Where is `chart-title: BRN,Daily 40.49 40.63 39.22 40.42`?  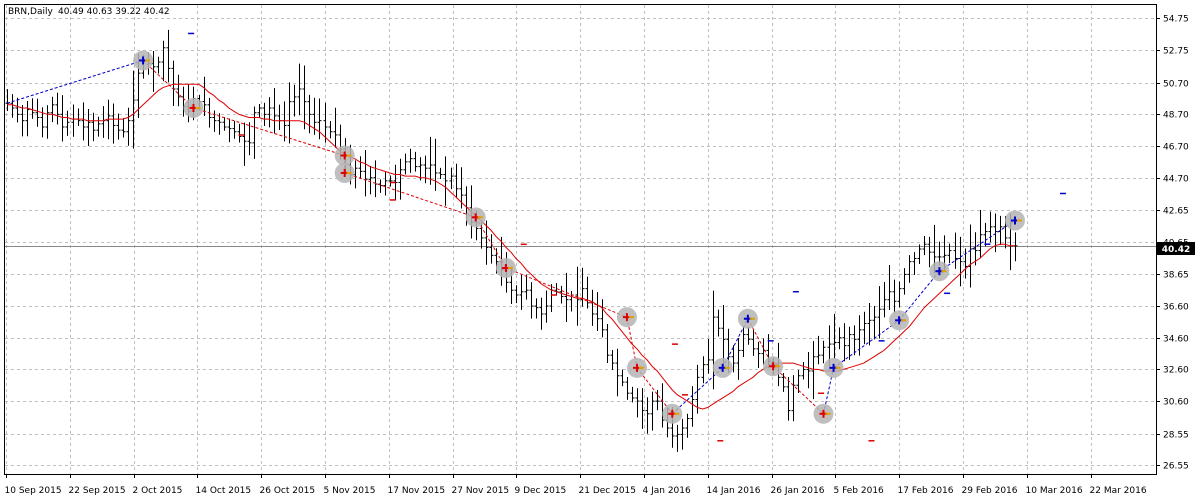
chart-title: BRN,Daily 40.49 40.63 39.22 40.42 is located at coordinates (89, 12).